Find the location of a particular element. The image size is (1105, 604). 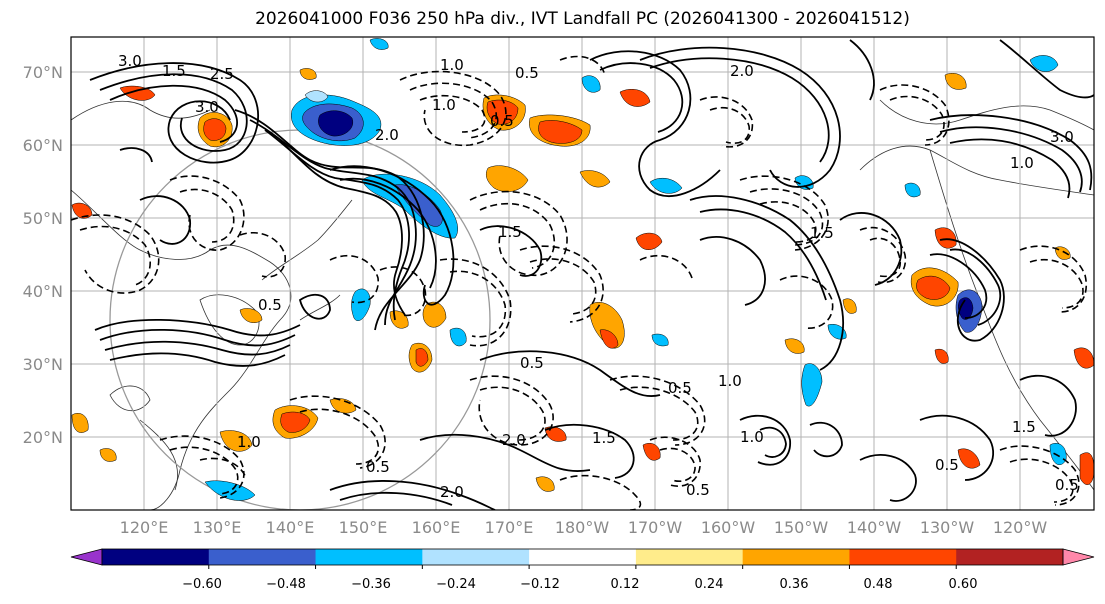

latitude-labels: 70°N 60°N 50°N 40°N 30°N 20°N is located at coordinates (43, 255).